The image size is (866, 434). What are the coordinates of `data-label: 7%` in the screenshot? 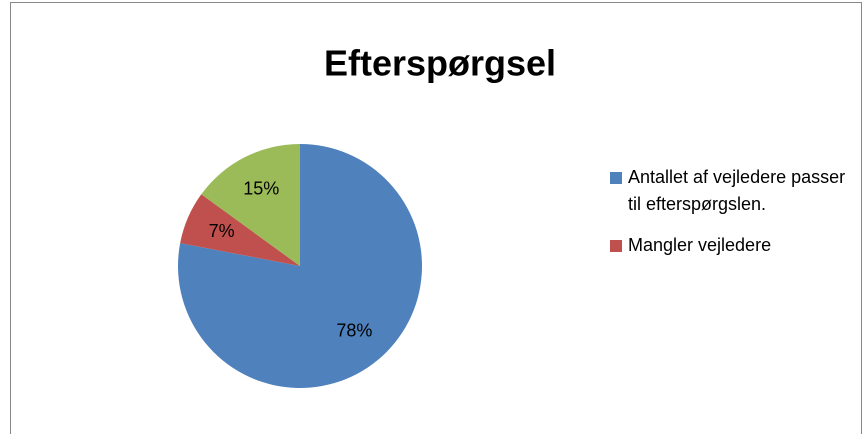 It's located at (222, 231).